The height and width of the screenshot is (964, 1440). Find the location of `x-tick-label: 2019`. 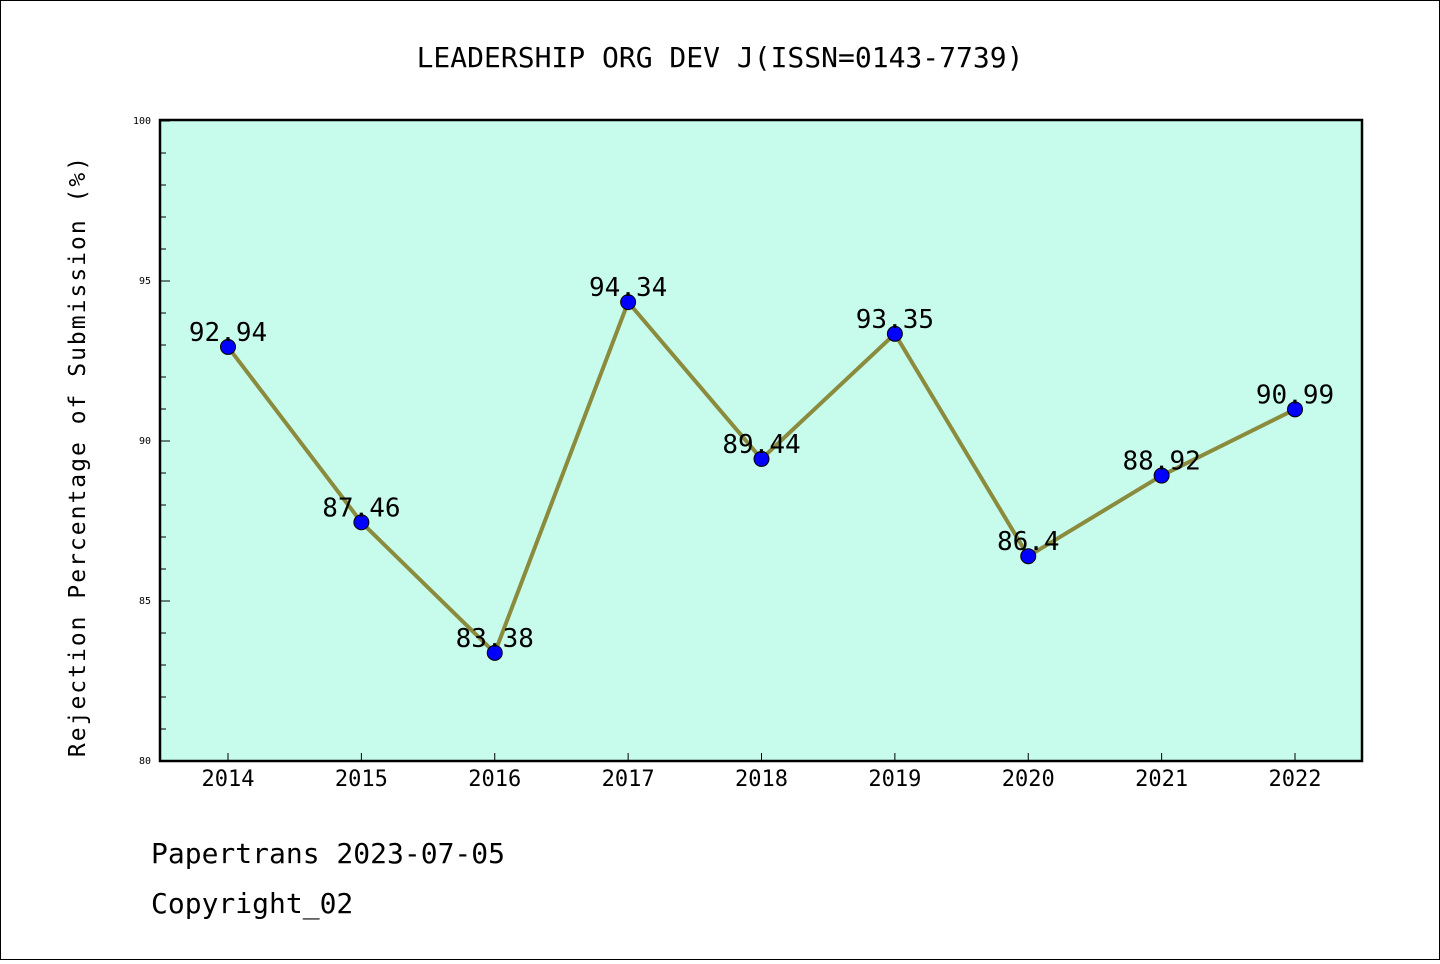

x-tick-label: 2019 is located at coordinates (894, 779).